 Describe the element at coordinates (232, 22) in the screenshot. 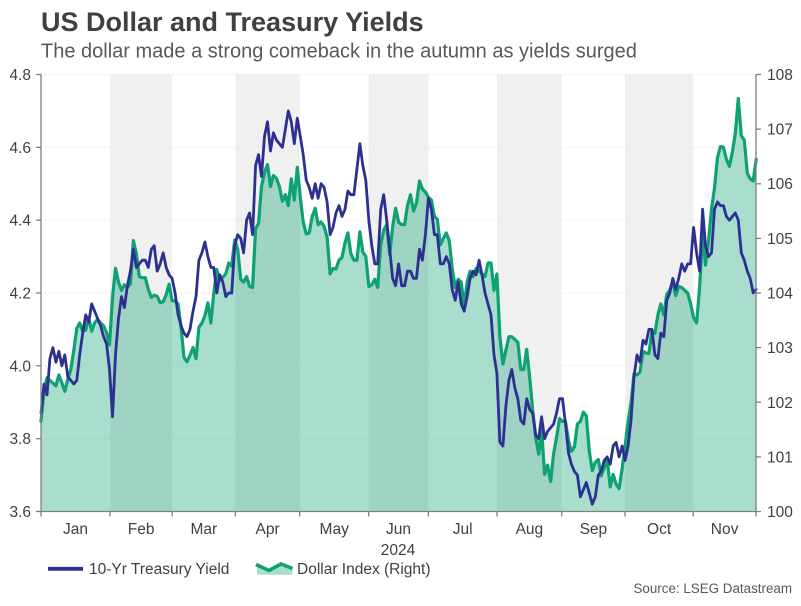

I see `svg-text: US Dollar and Treasury Yields` at that location.